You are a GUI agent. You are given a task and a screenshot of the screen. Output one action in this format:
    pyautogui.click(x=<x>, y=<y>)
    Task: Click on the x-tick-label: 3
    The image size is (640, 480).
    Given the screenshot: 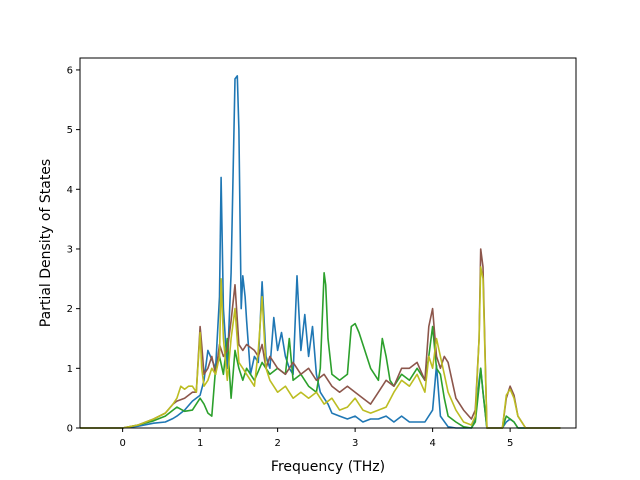 What is the action you would take?
    pyautogui.click(x=355, y=443)
    